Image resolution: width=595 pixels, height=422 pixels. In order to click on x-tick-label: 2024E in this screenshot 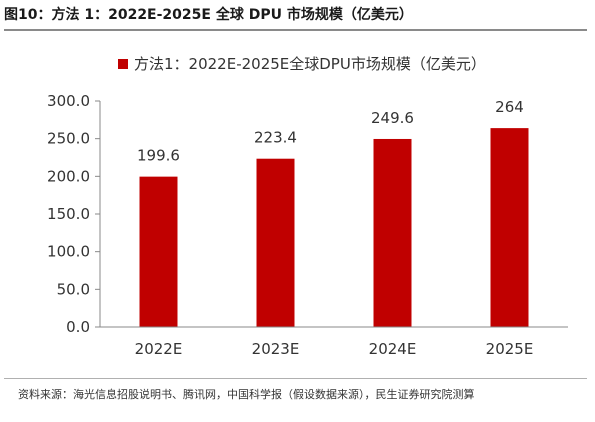, I will do `click(393, 349)`.